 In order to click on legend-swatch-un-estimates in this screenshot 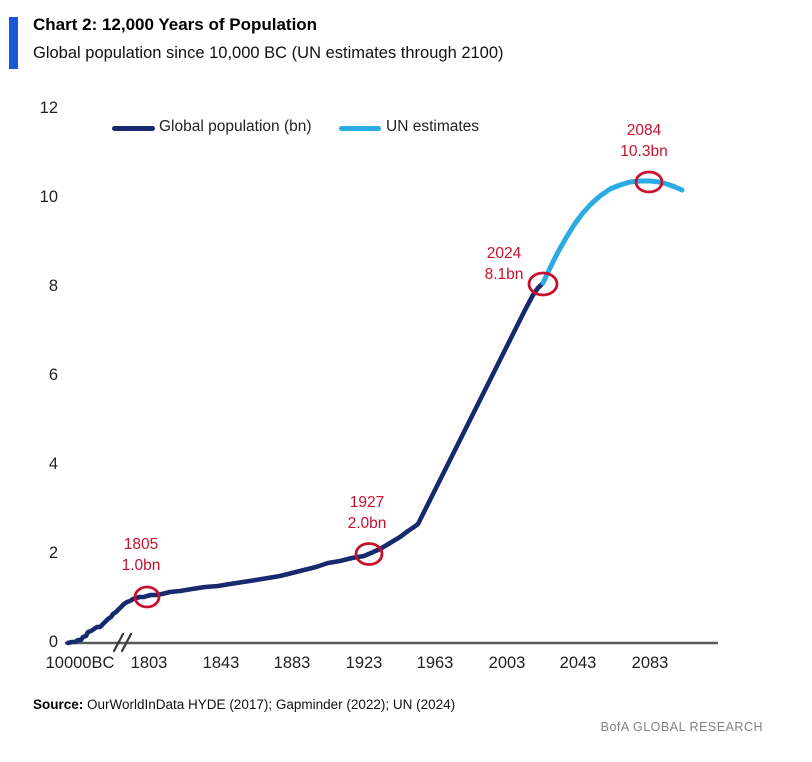, I will do `click(360, 128)`.